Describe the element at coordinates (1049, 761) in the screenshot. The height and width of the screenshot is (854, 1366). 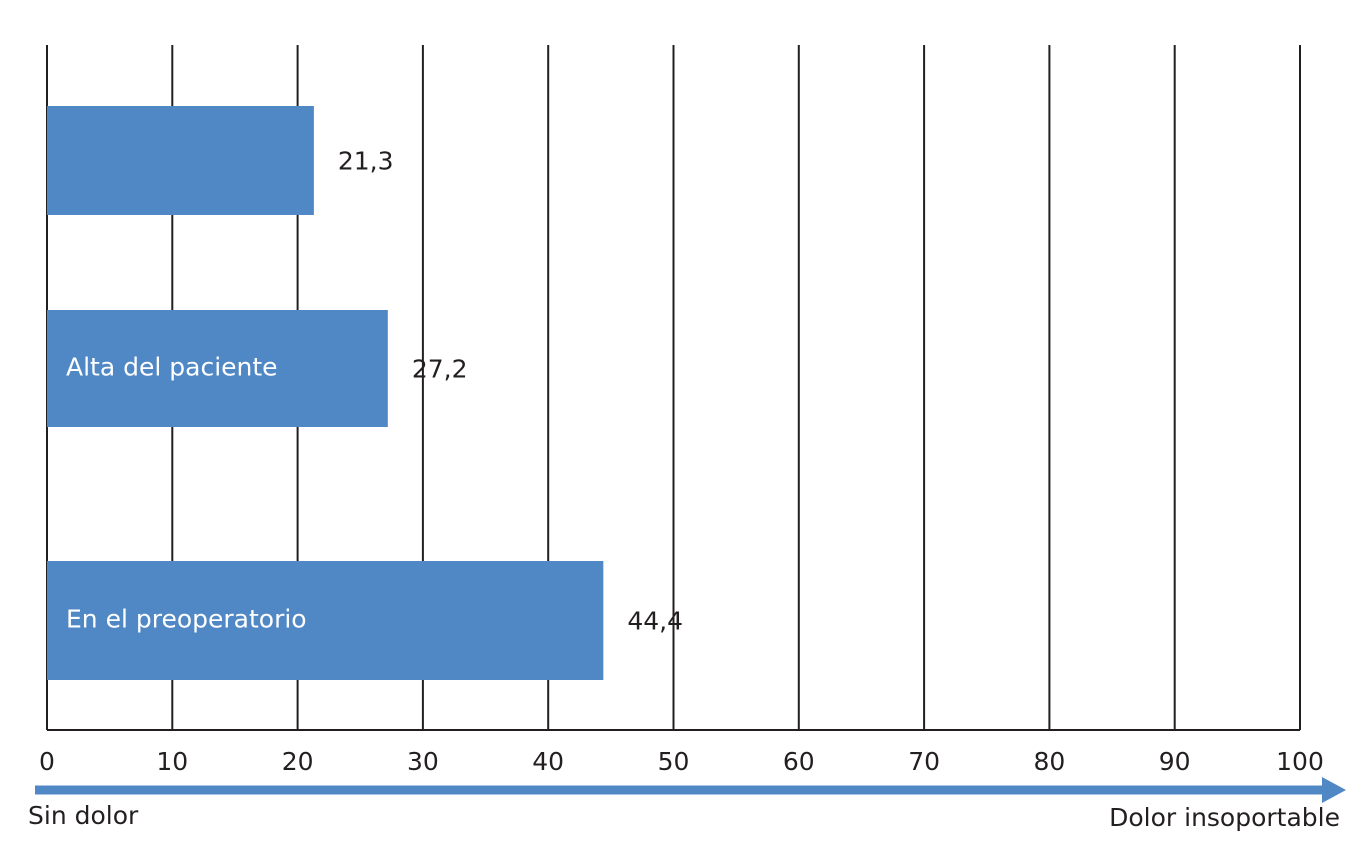
I see `x-tick-label: 80` at that location.